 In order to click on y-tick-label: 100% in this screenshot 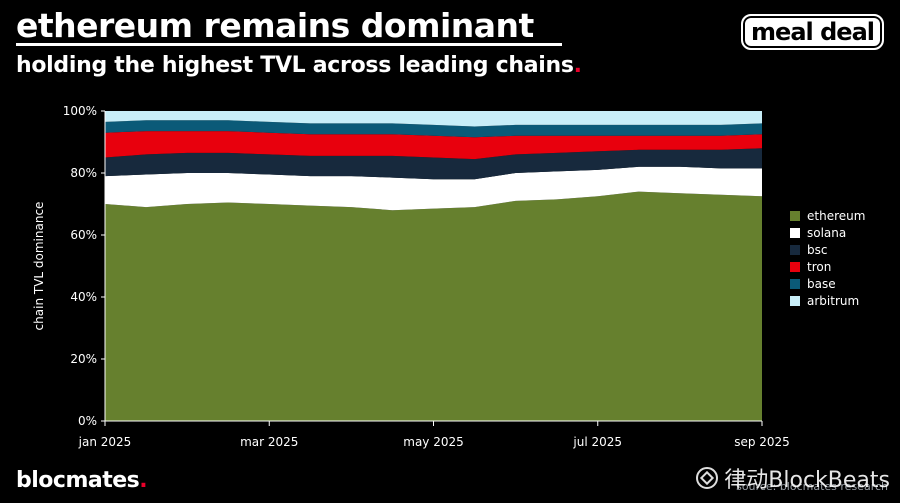, I will do `click(80, 111)`.